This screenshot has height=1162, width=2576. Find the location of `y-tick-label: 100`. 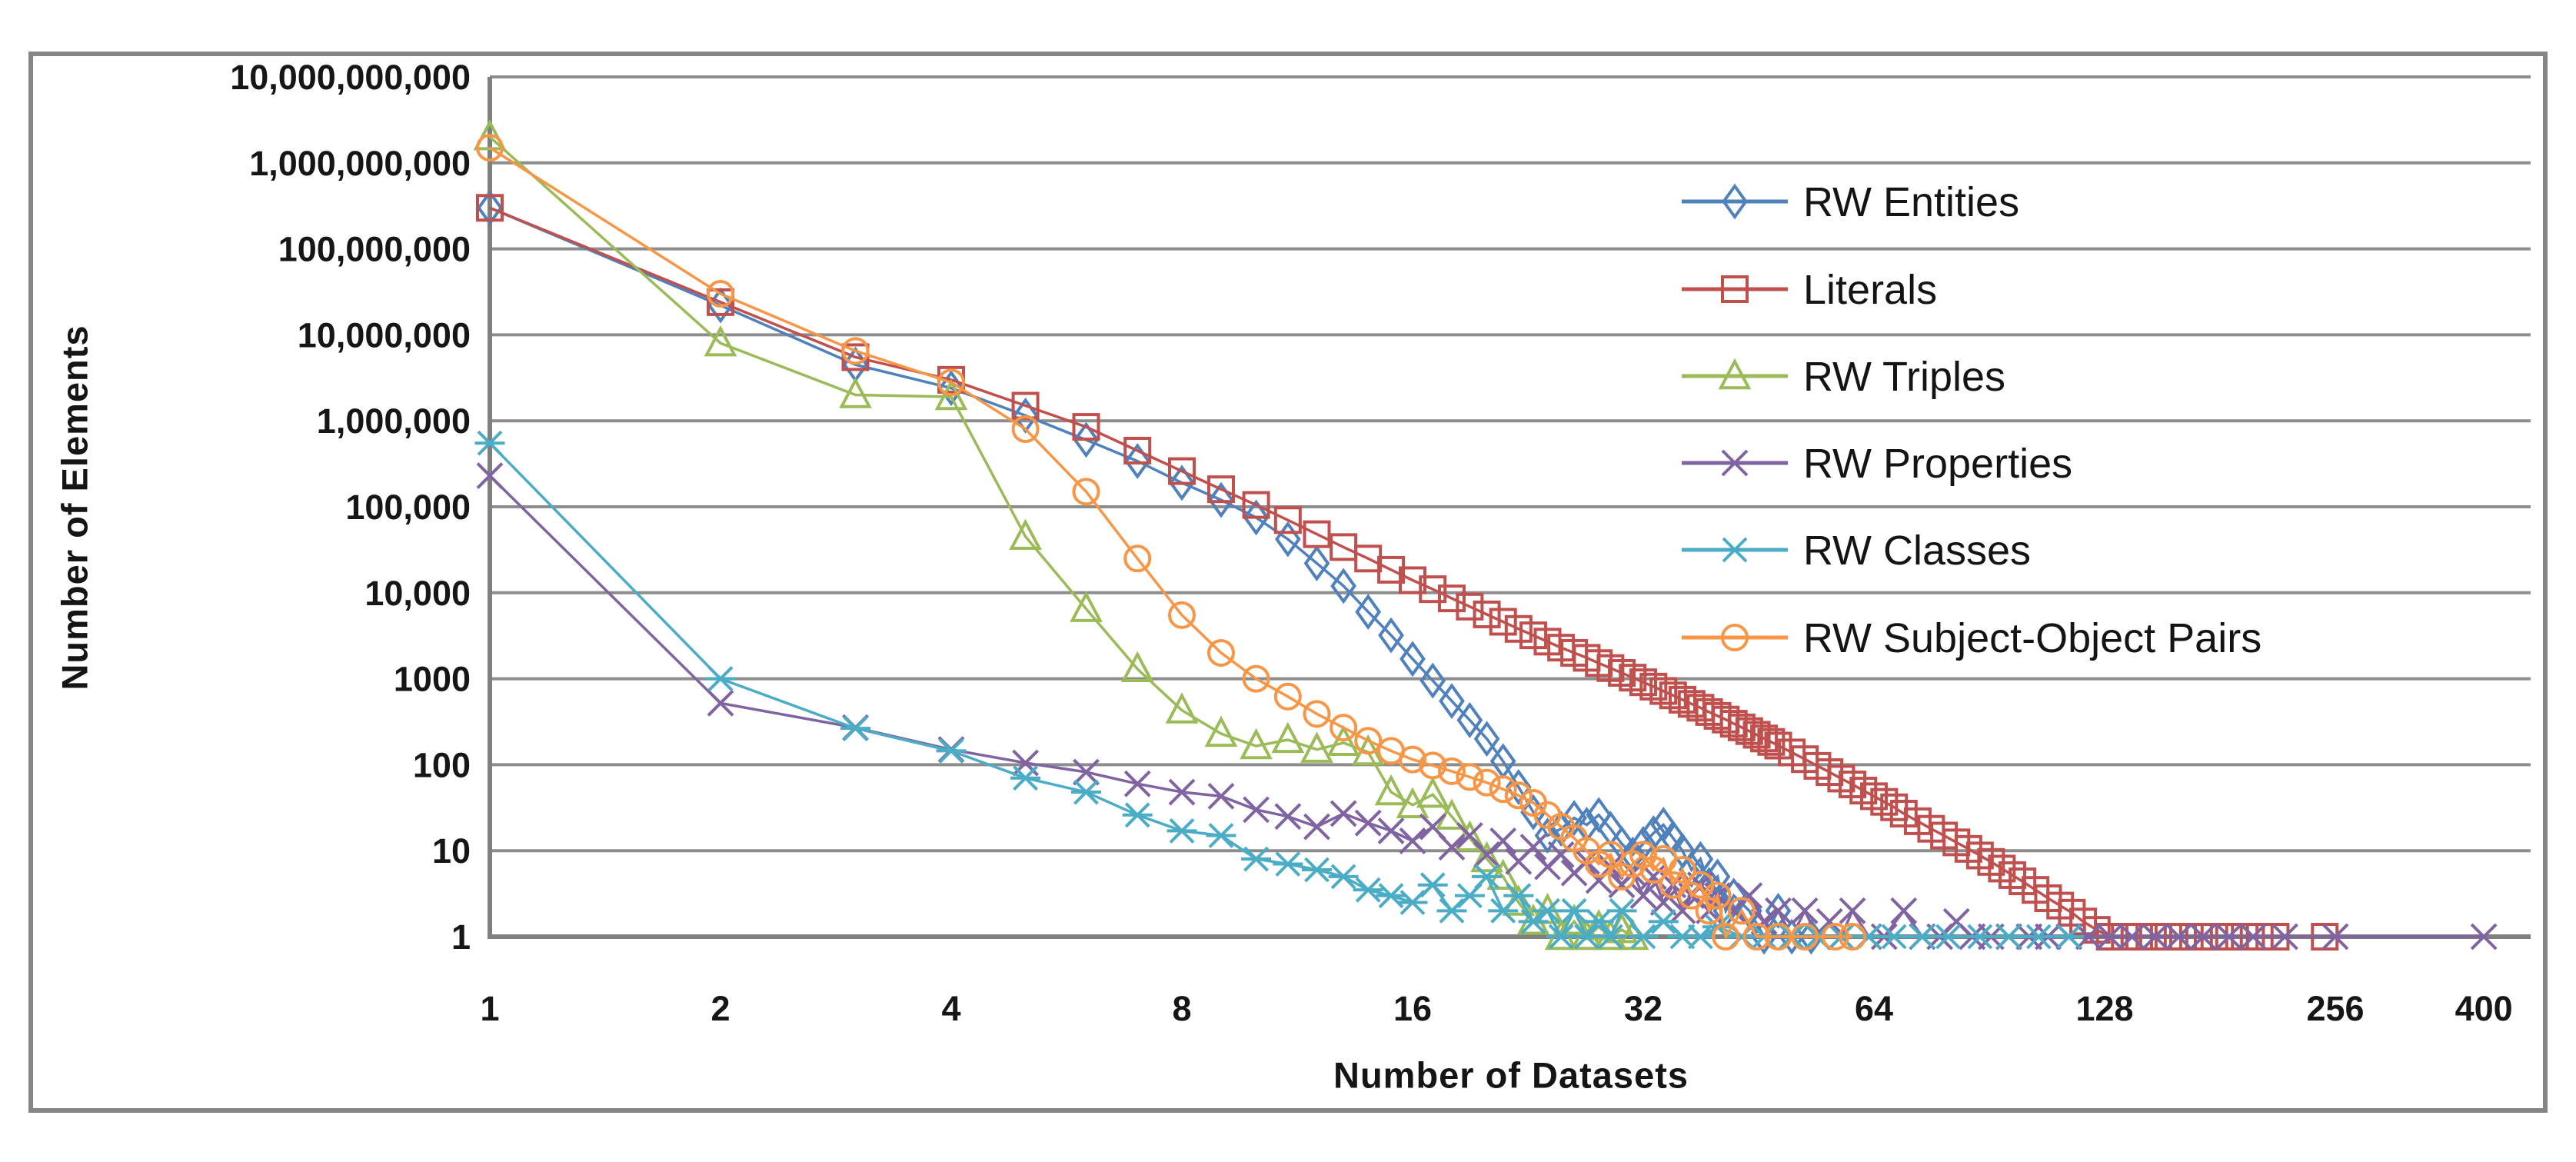

y-tick-label: 100 is located at coordinates (442, 764).